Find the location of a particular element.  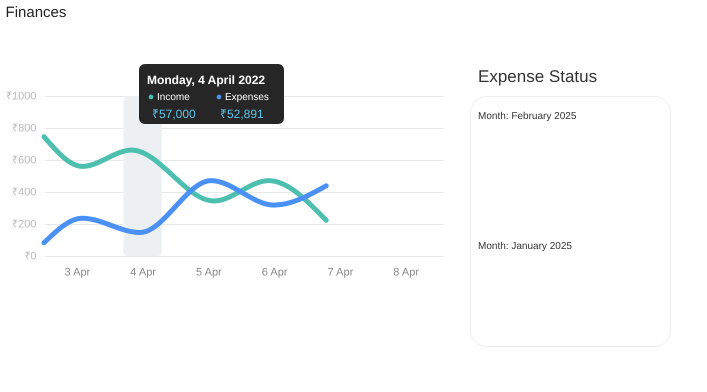

legend-label: Expenses is located at coordinates (247, 97).